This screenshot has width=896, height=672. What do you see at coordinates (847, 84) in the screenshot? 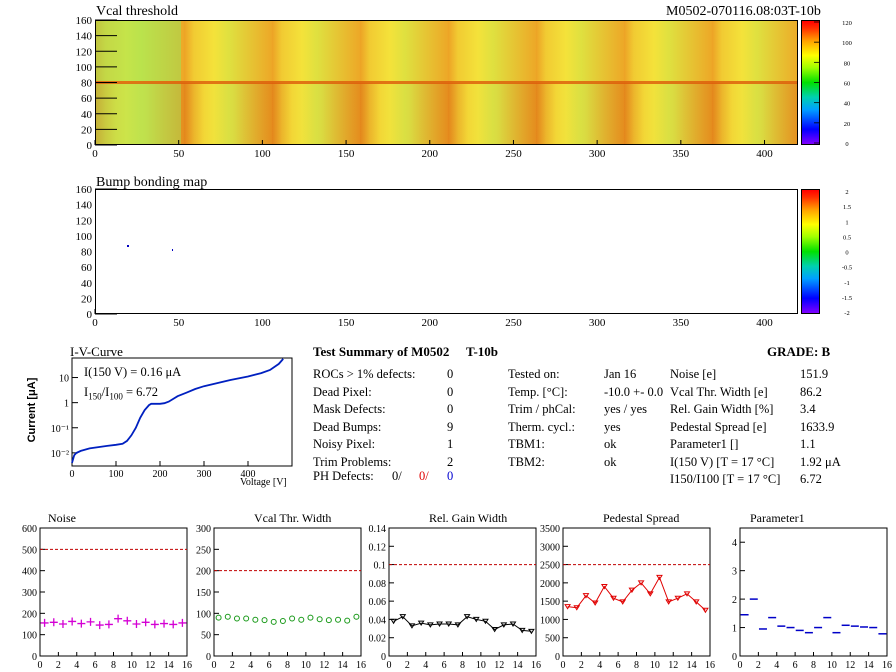
I see `z-tick-label: 60` at bounding box center [847, 84].